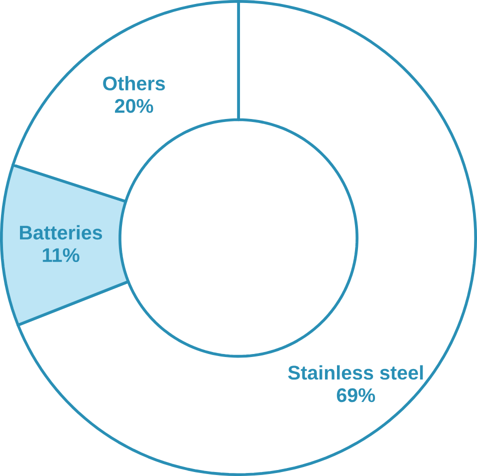 This screenshot has height=476, width=477. Describe the element at coordinates (134, 83) in the screenshot. I see `slice-label: Others` at that location.